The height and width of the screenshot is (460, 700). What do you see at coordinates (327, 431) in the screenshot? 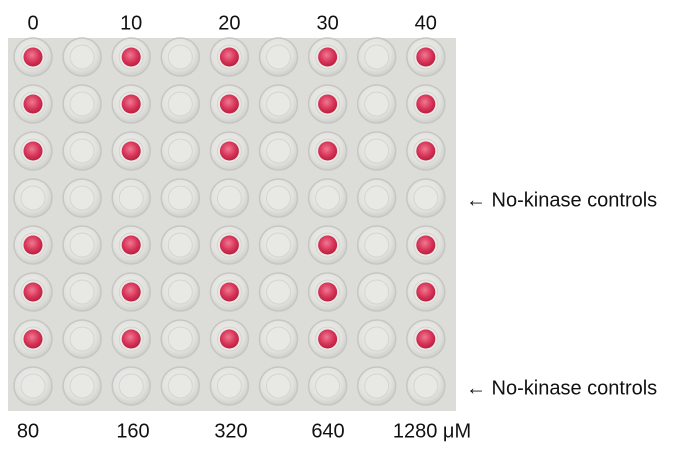
I see `bottom-label: 640` at bounding box center [327, 431].